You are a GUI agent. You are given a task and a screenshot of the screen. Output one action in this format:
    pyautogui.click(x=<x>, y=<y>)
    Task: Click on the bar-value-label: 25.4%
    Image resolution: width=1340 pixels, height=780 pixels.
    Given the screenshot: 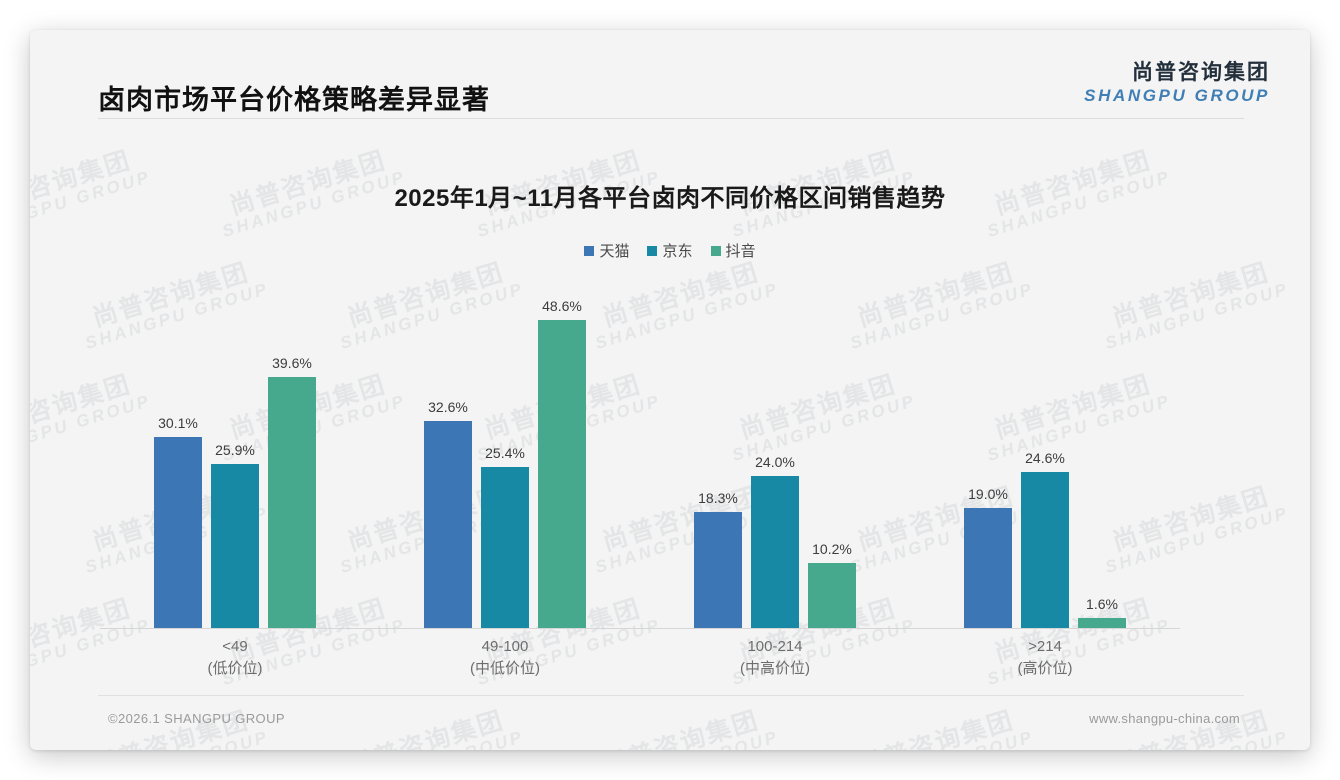 What is the action you would take?
    pyautogui.click(x=505, y=453)
    